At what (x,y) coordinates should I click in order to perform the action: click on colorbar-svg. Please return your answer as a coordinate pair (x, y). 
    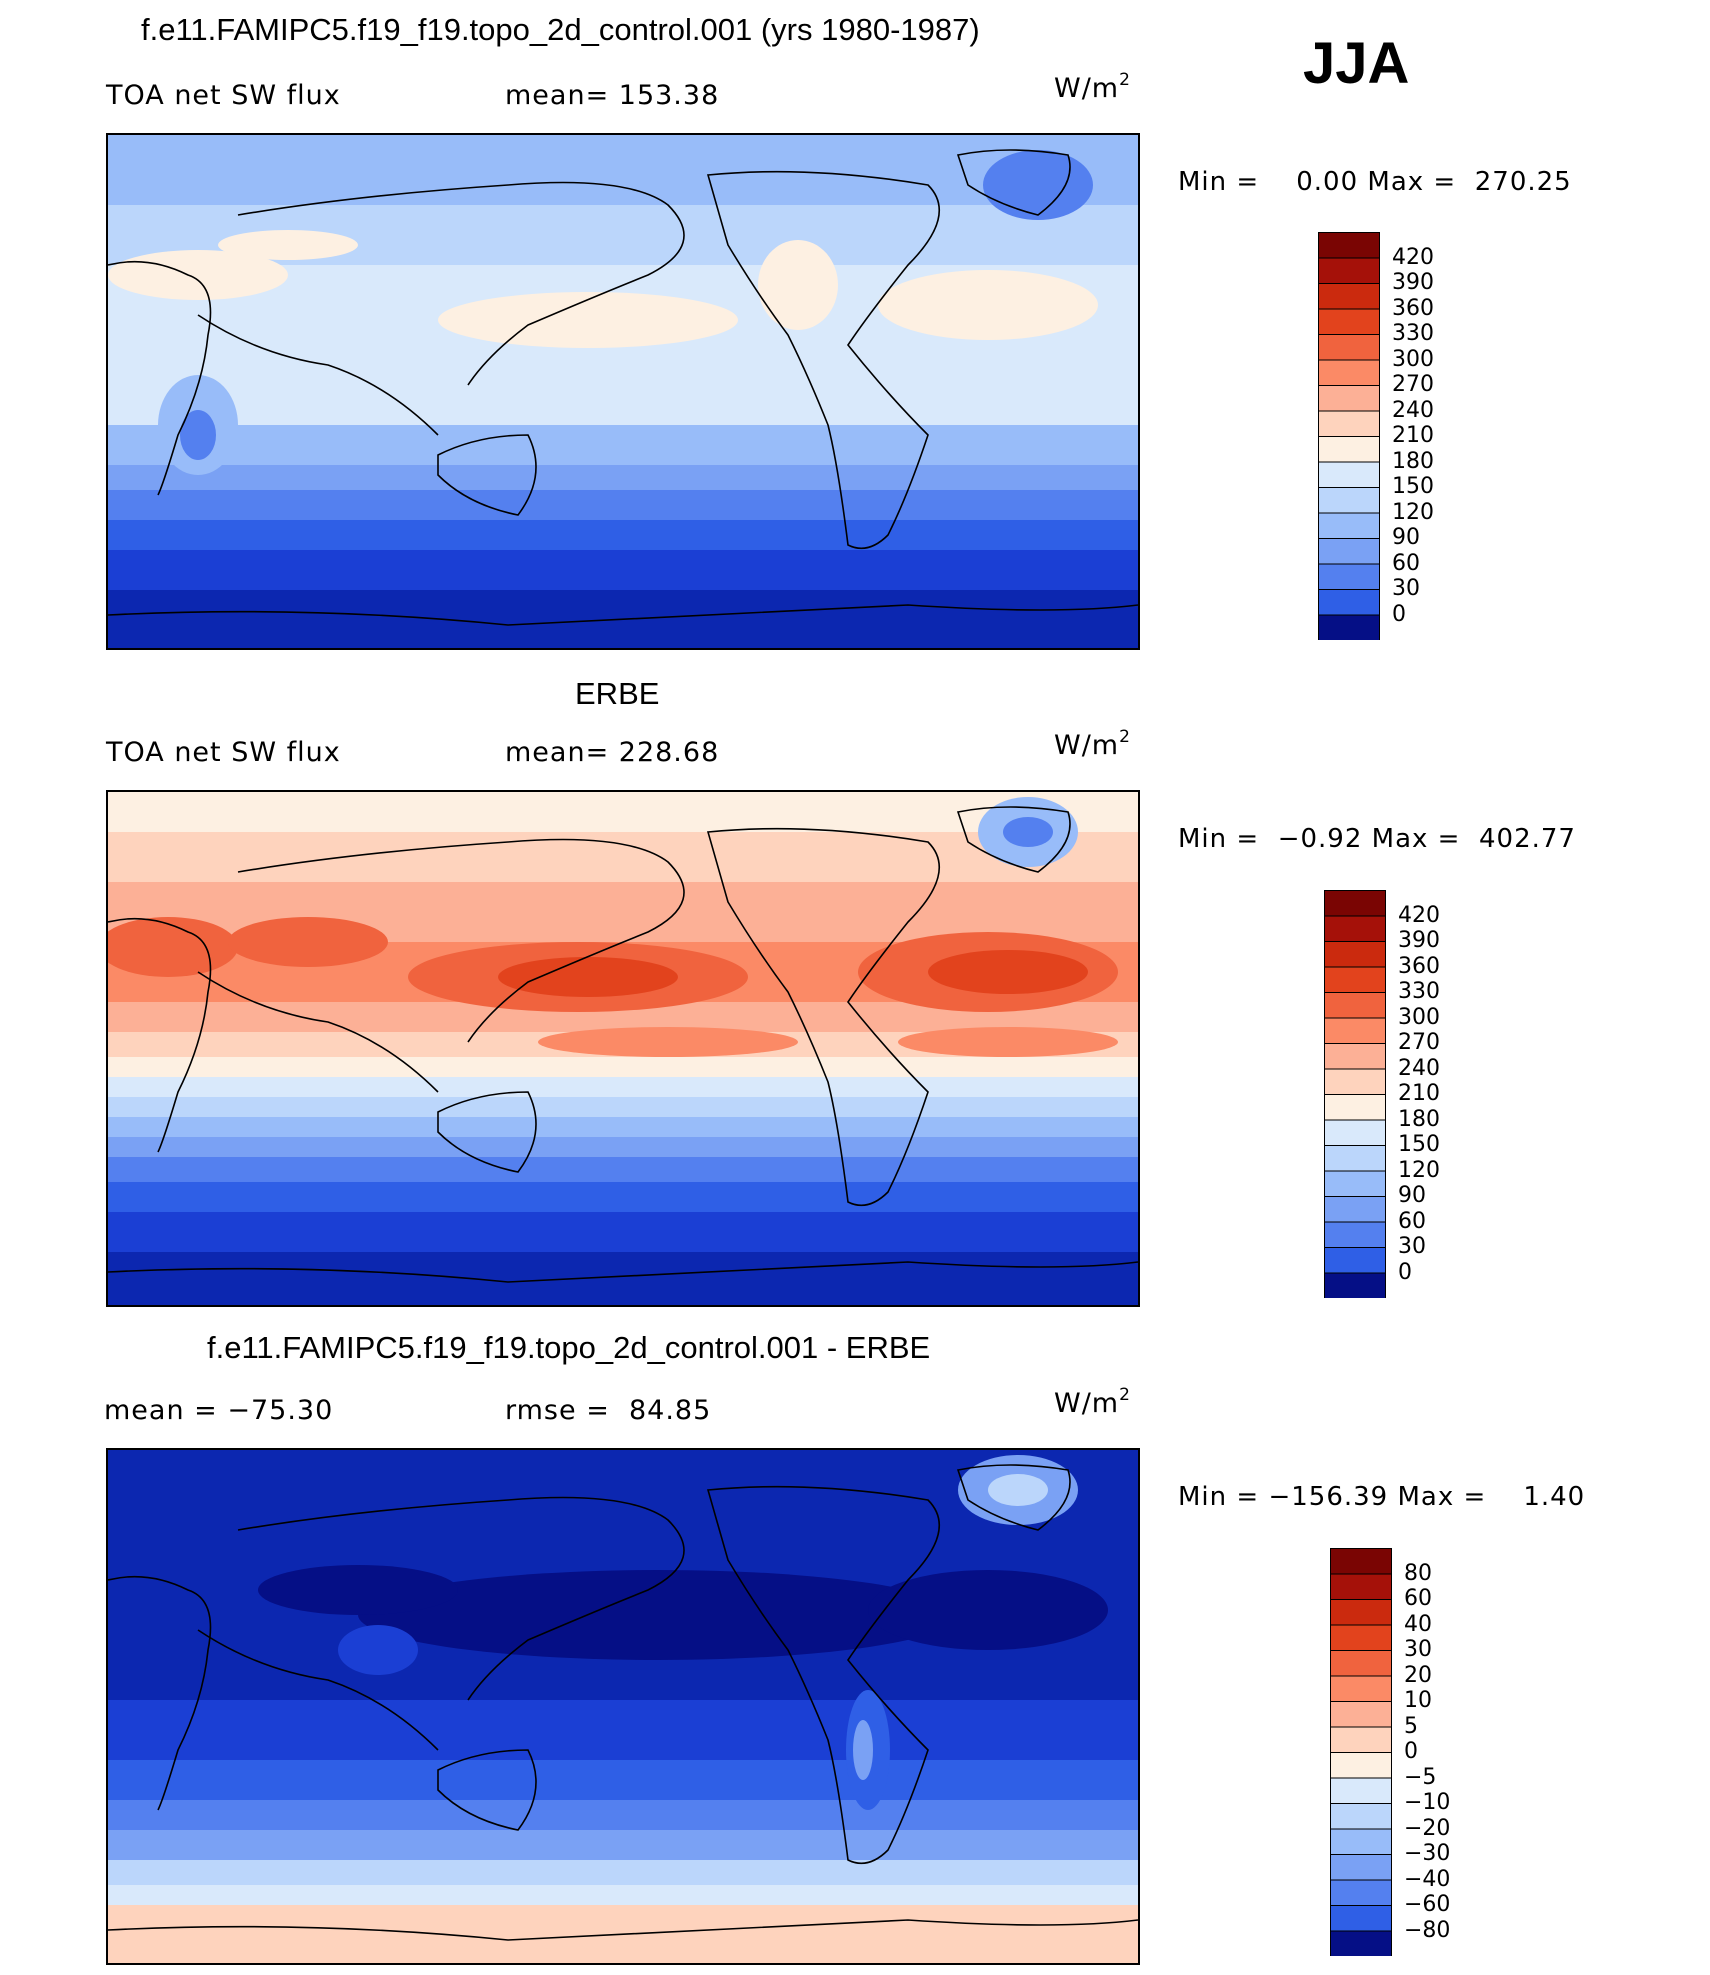
    Looking at the image, I should click on (1355, 1094).